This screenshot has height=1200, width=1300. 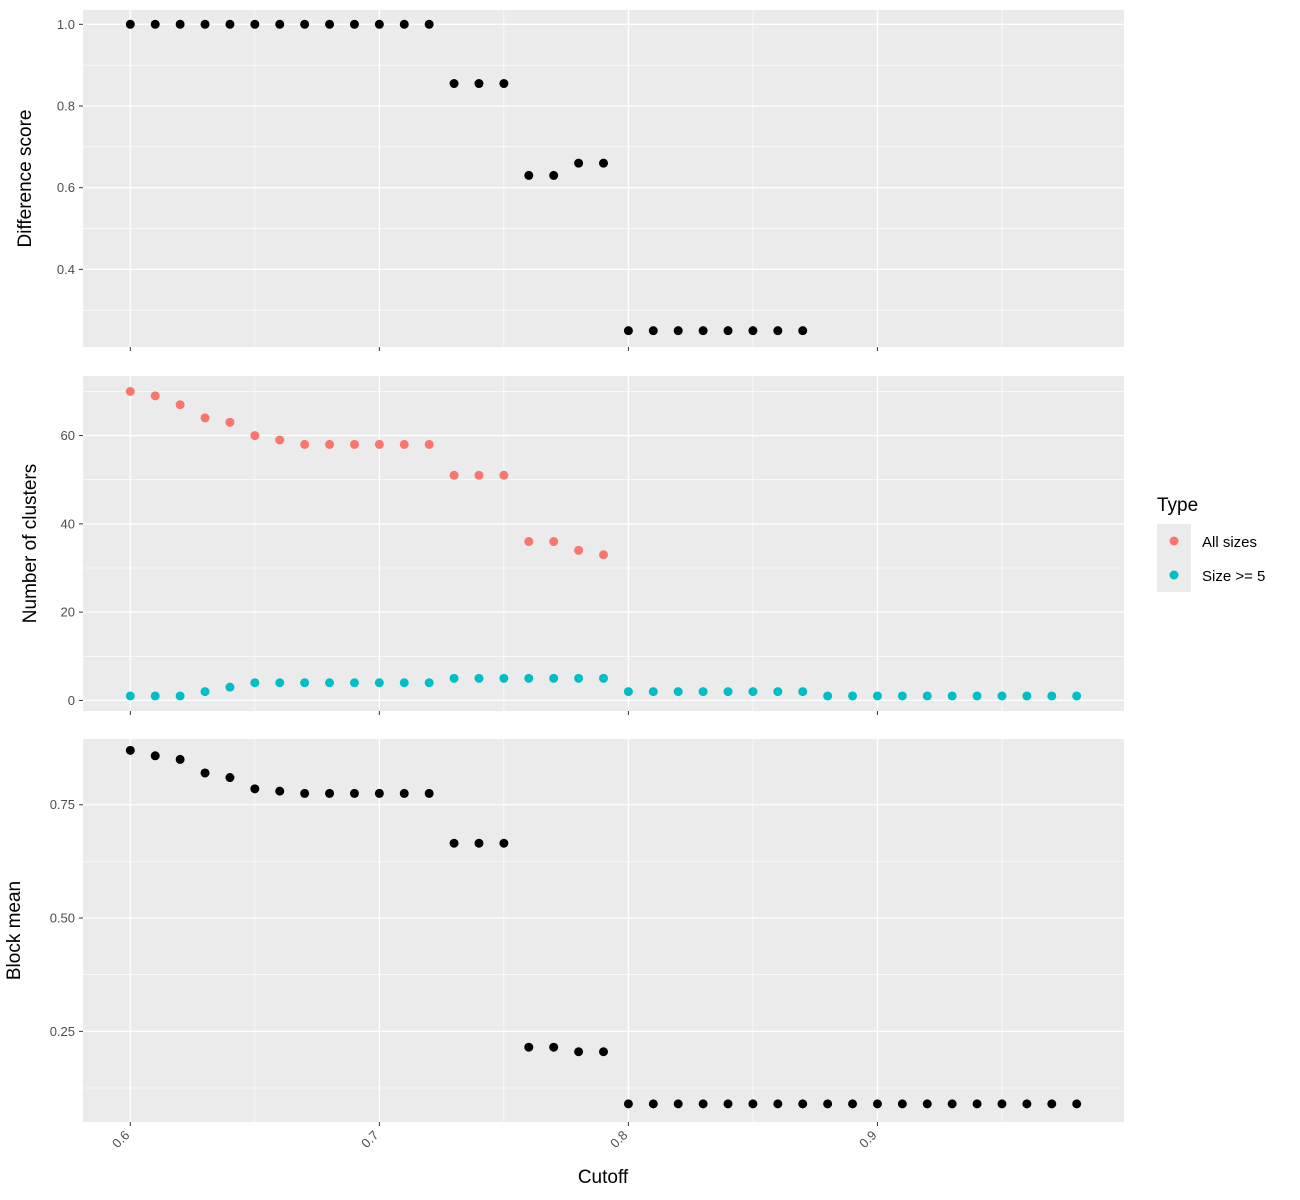 I want to click on y-tick-label: 0, so click(x=71, y=700).